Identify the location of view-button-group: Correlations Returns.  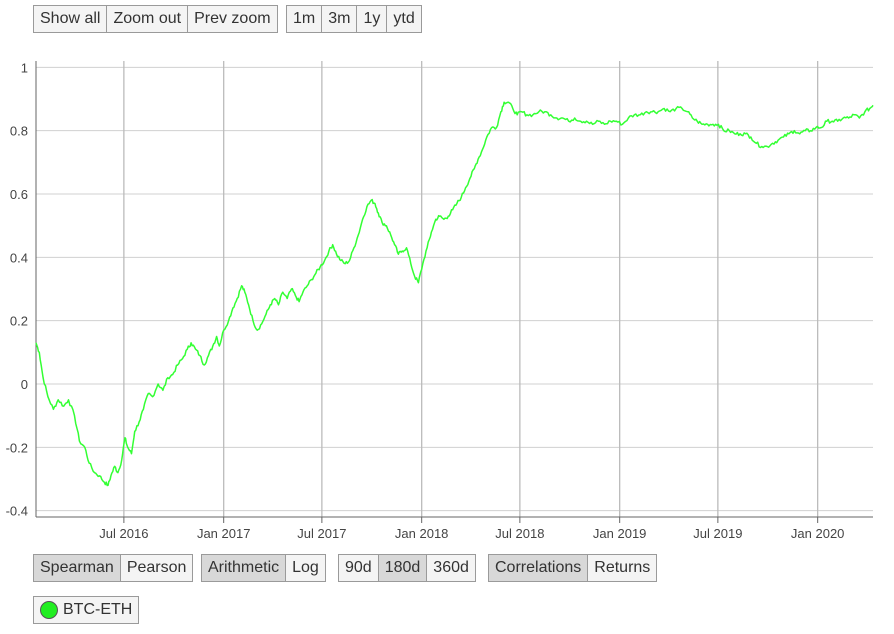
(573, 568).